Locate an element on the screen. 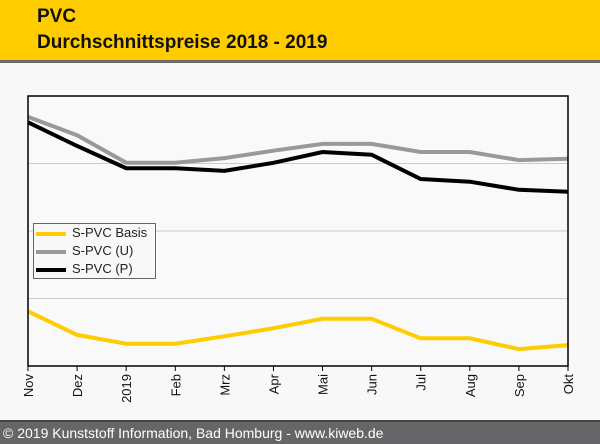  chart-header: PVC Durchschnittspreise 2018 - 2019 is located at coordinates (300, 31).